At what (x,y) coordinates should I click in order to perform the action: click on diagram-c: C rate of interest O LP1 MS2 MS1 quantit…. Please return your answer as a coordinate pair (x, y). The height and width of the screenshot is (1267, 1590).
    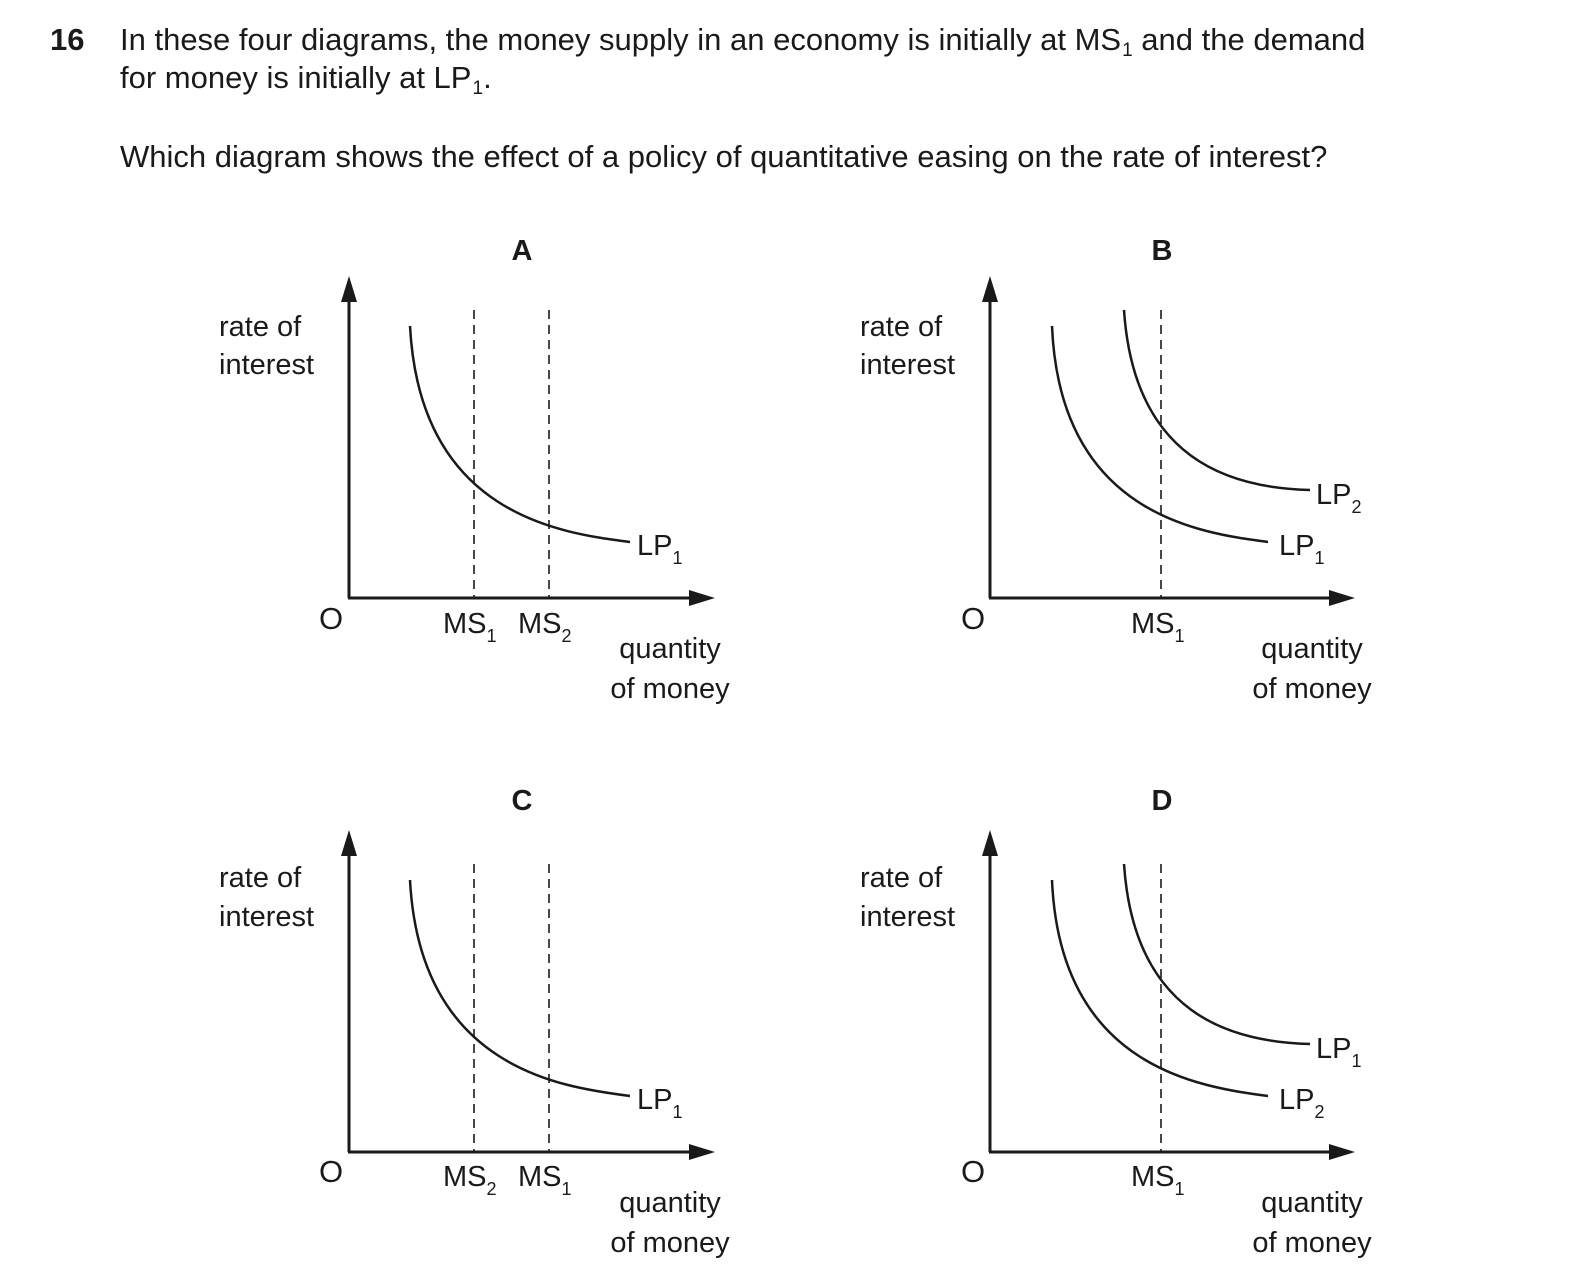
    Looking at the image, I should click on (474, 1022).